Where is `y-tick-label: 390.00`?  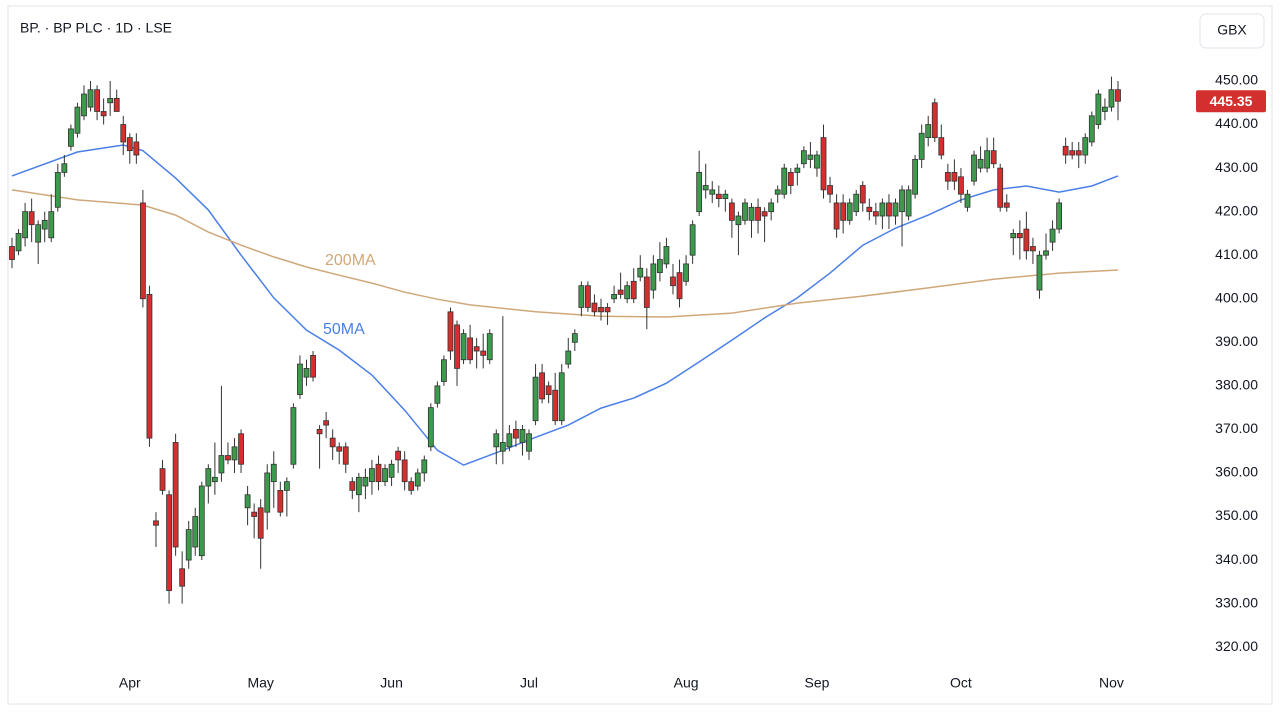
y-tick-label: 390.00 is located at coordinates (1236, 341).